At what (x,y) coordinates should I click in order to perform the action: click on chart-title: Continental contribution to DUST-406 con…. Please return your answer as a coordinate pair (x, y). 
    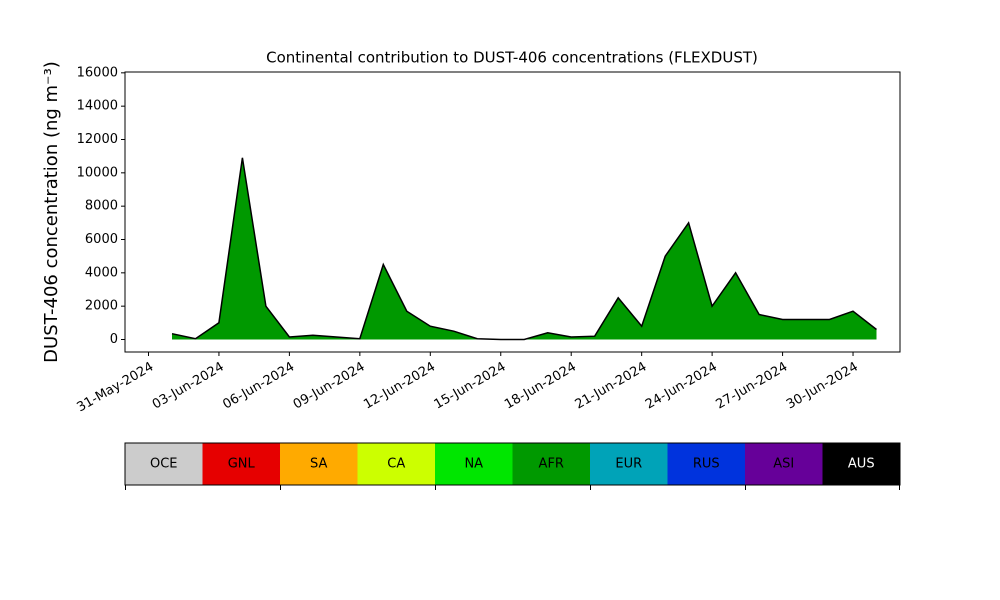
    Looking at the image, I should click on (512, 58).